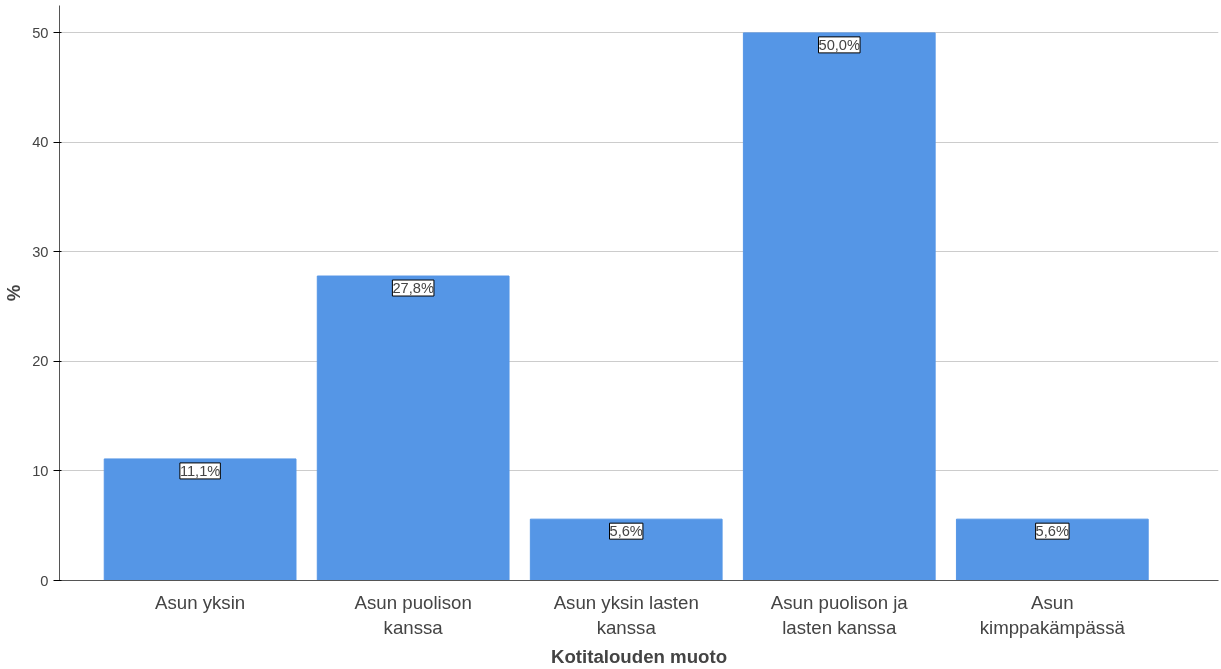 Image resolution: width=1221 pixels, height=669 pixels. What do you see at coordinates (40, 32) in the screenshot?
I see `y-tick-label: 50` at bounding box center [40, 32].